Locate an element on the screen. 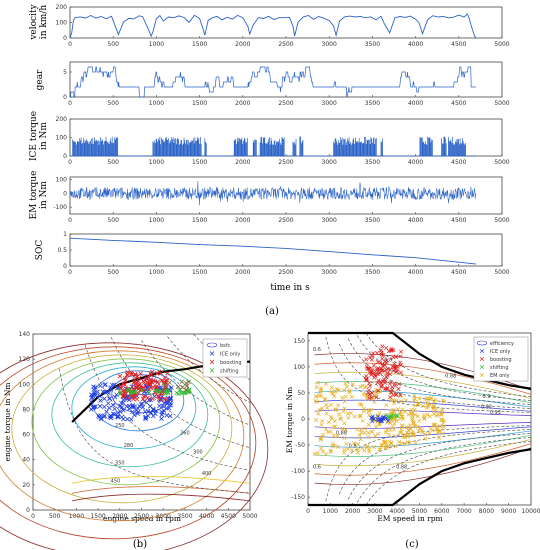 The image size is (540, 550). y-axis-label: in Nm is located at coordinates (44, 195).